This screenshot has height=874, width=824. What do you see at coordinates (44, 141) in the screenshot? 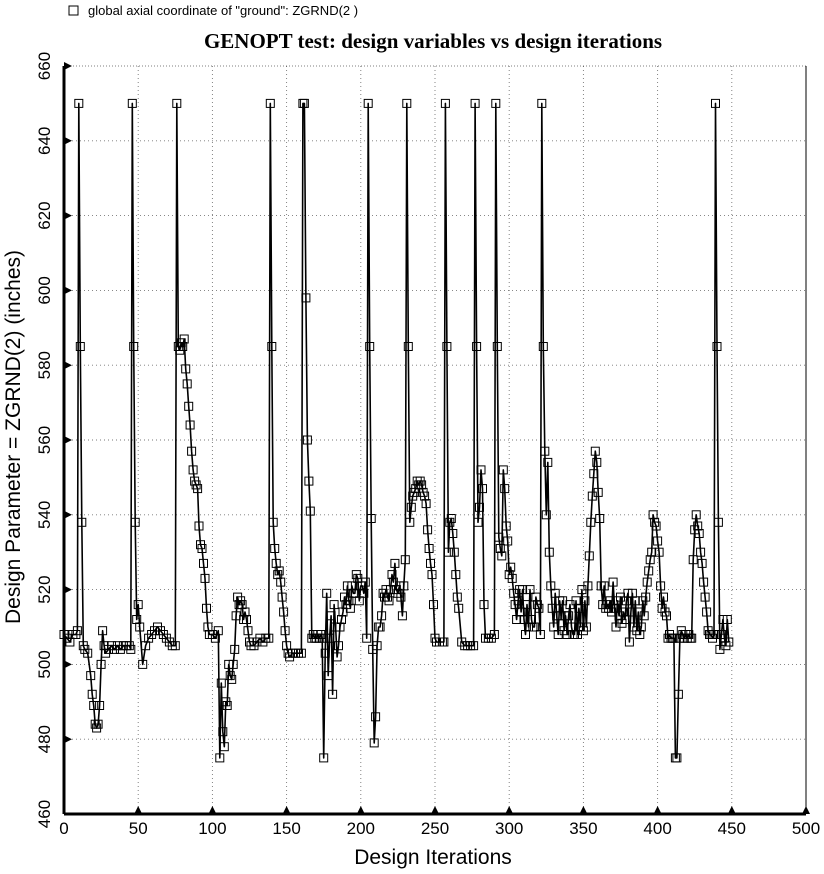
I see `y-tick-label: 640` at bounding box center [44, 141].